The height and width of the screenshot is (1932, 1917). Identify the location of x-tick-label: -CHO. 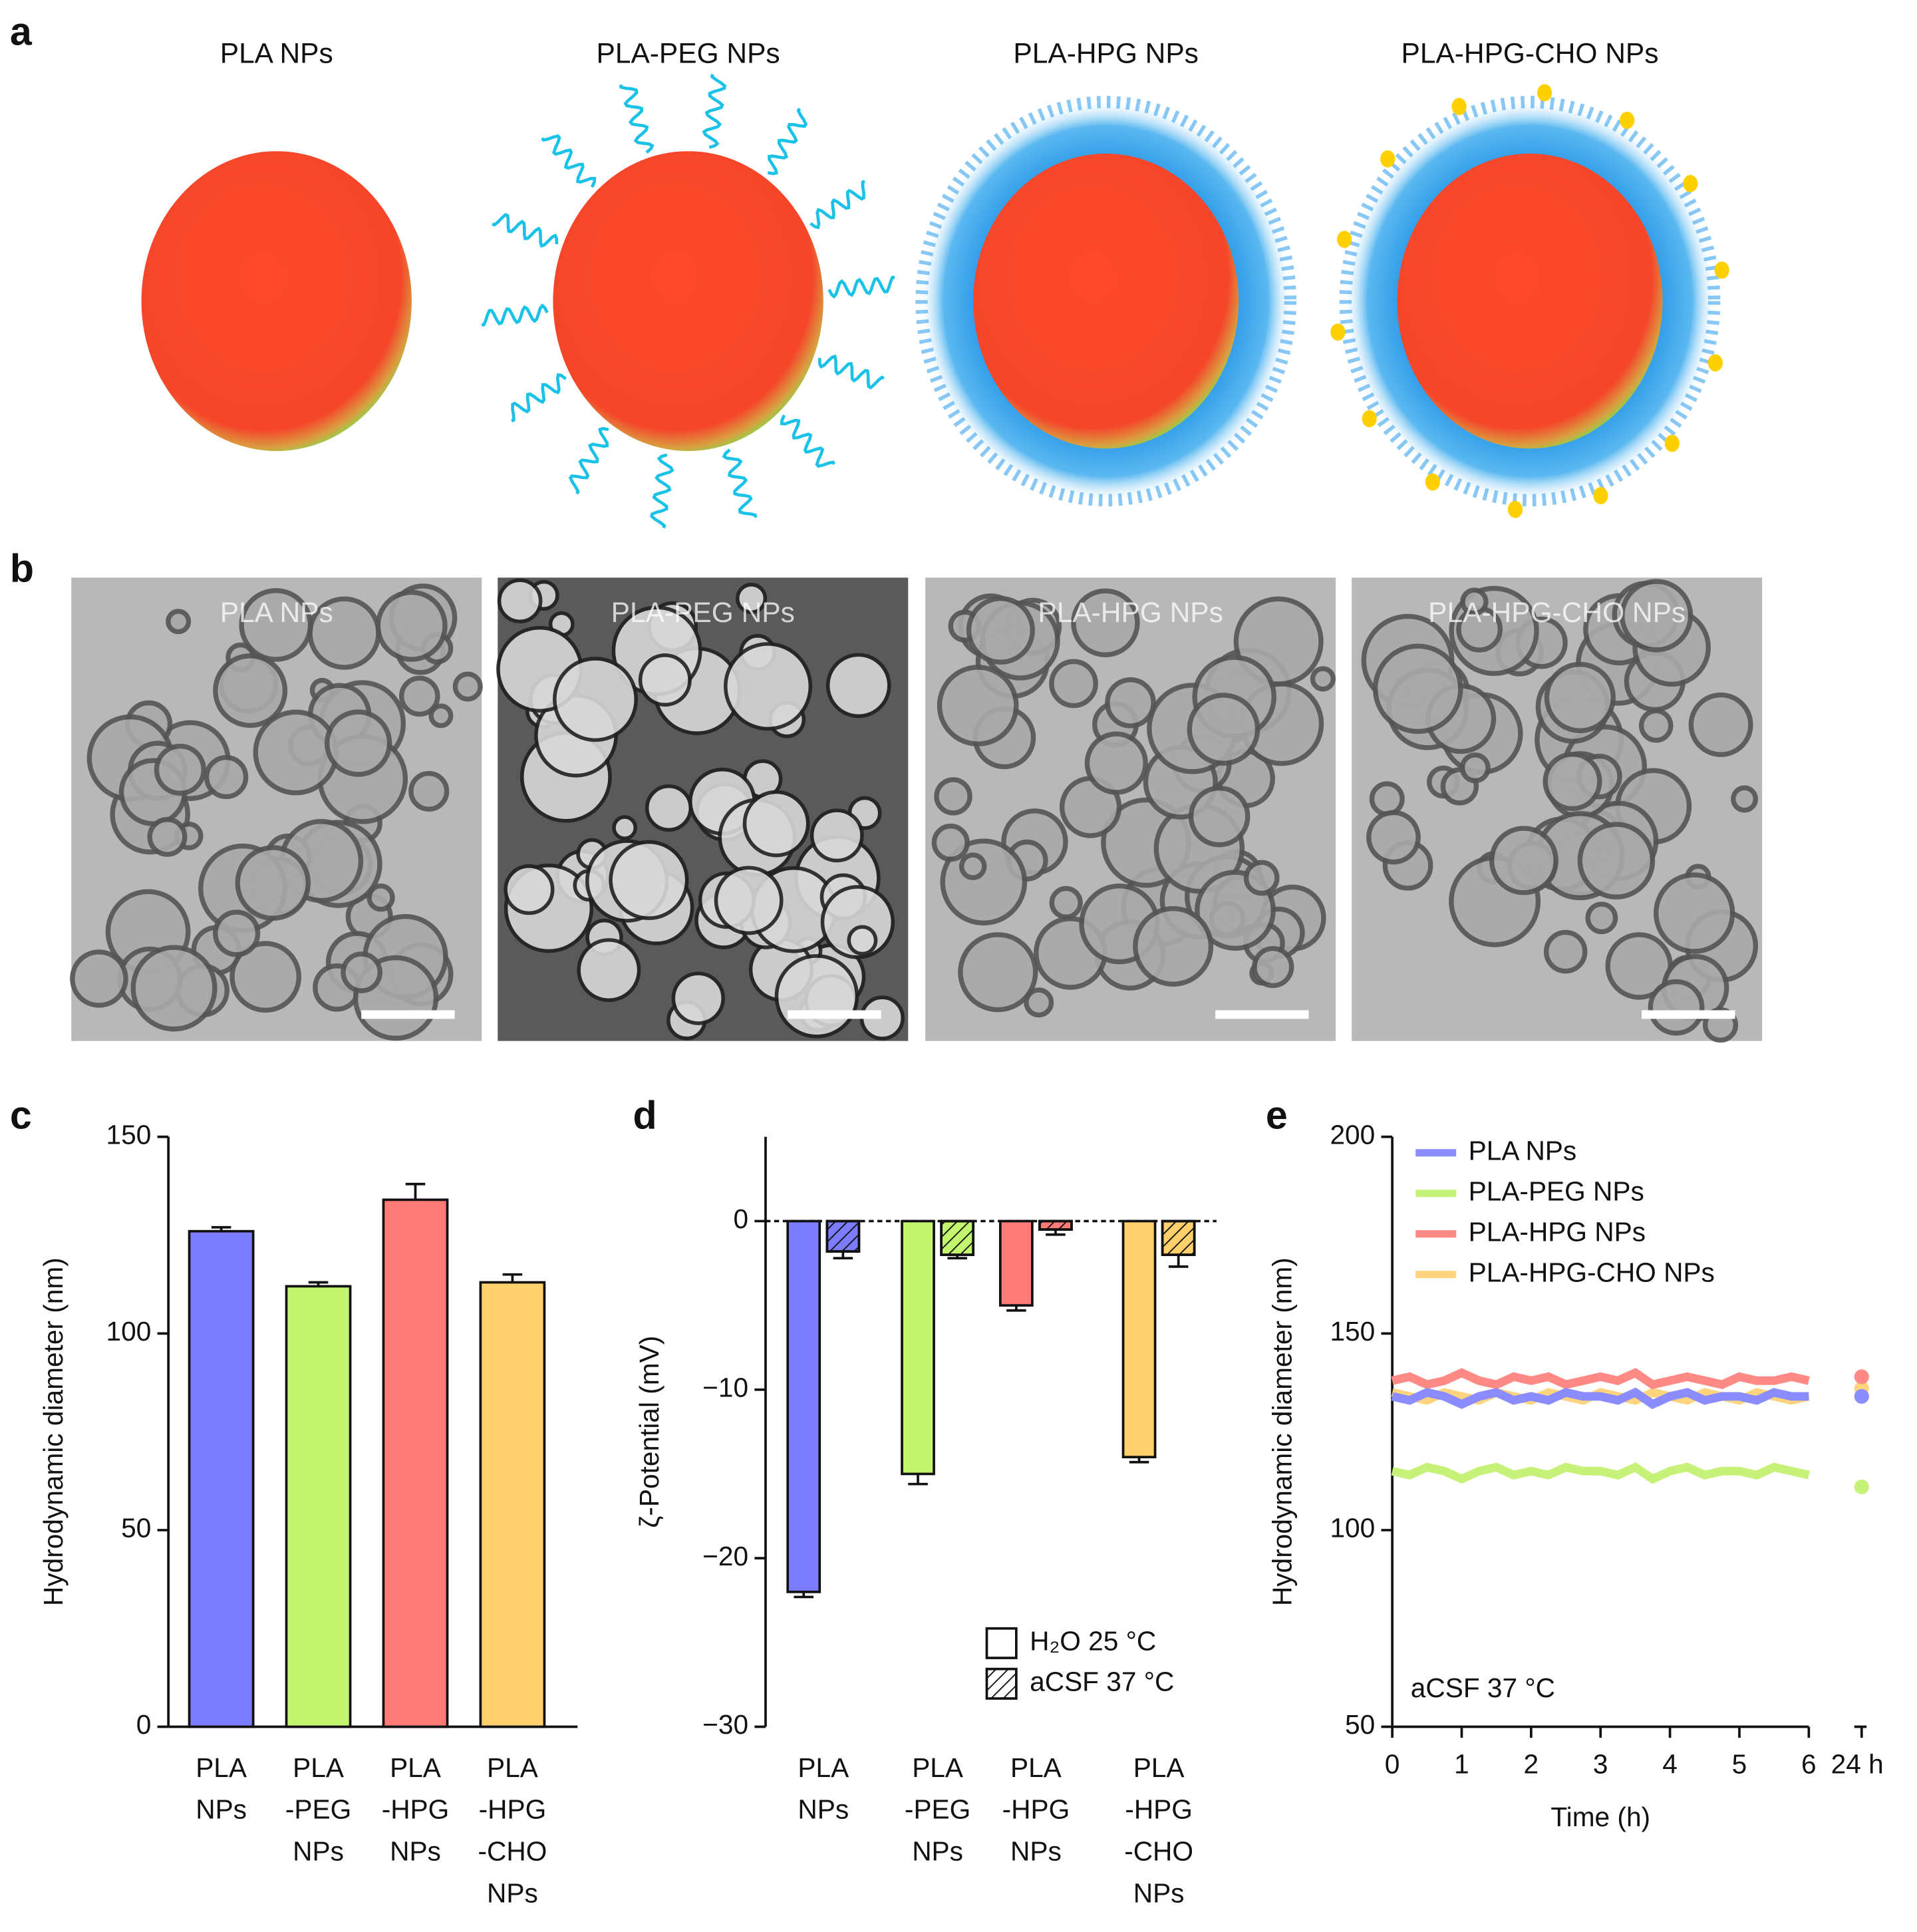
(512, 1851).